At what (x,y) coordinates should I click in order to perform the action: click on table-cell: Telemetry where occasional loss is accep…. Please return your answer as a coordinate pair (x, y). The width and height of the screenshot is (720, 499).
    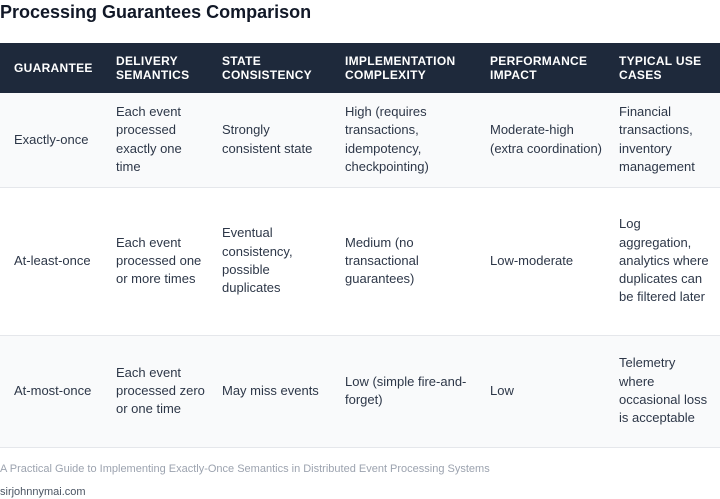
    Looking at the image, I should click on (665, 391).